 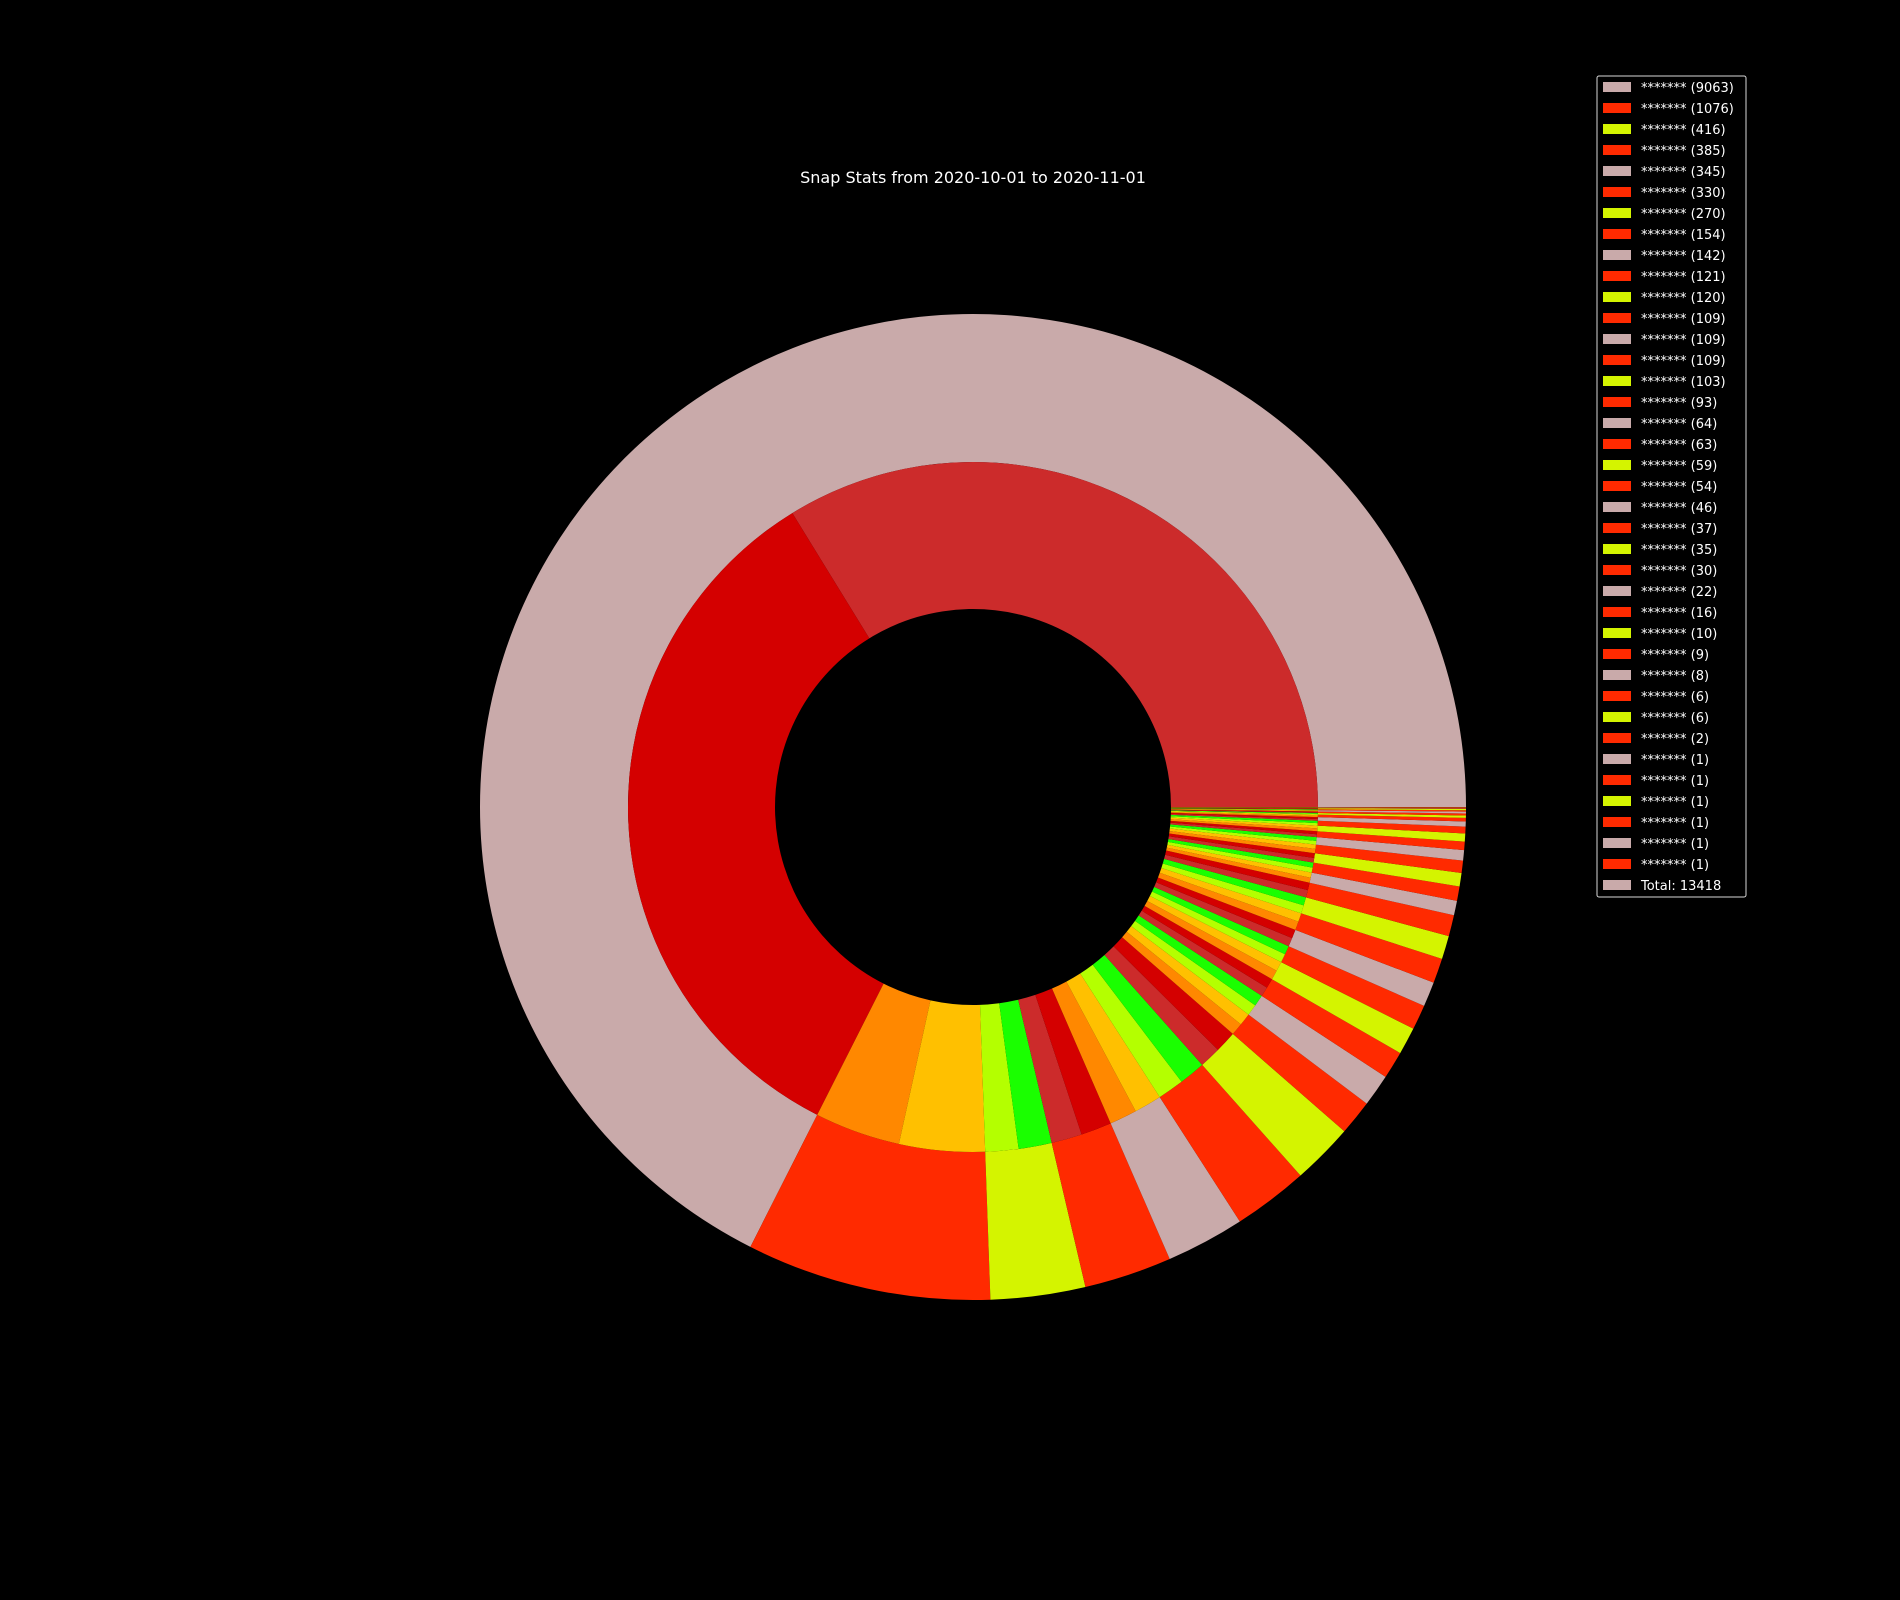 What do you see at coordinates (1679, 571) in the screenshot?
I see `legend-label: ******* (30)` at bounding box center [1679, 571].